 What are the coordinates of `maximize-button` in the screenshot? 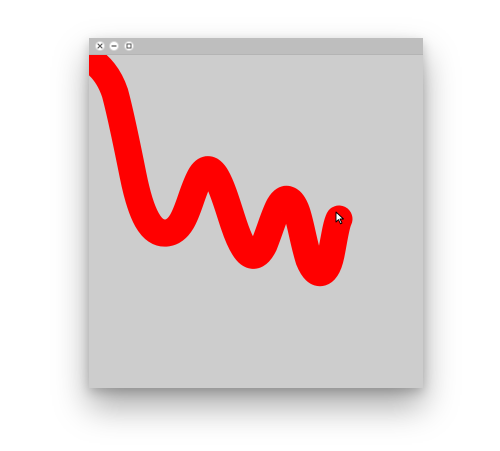 It's located at (129, 46).